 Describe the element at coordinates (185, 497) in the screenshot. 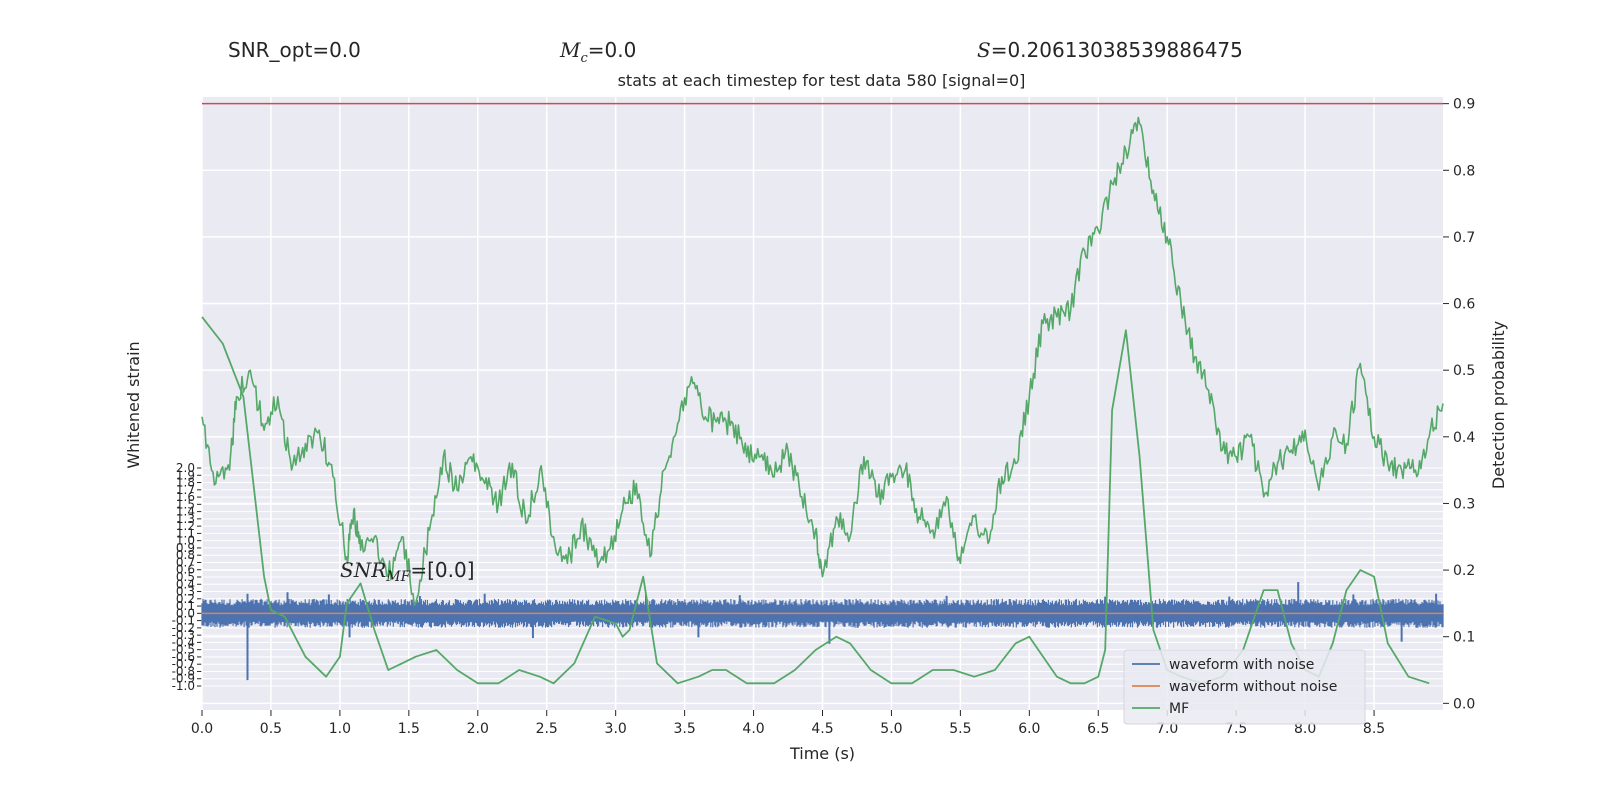

I see `y-left-tick-label: 1.6` at that location.